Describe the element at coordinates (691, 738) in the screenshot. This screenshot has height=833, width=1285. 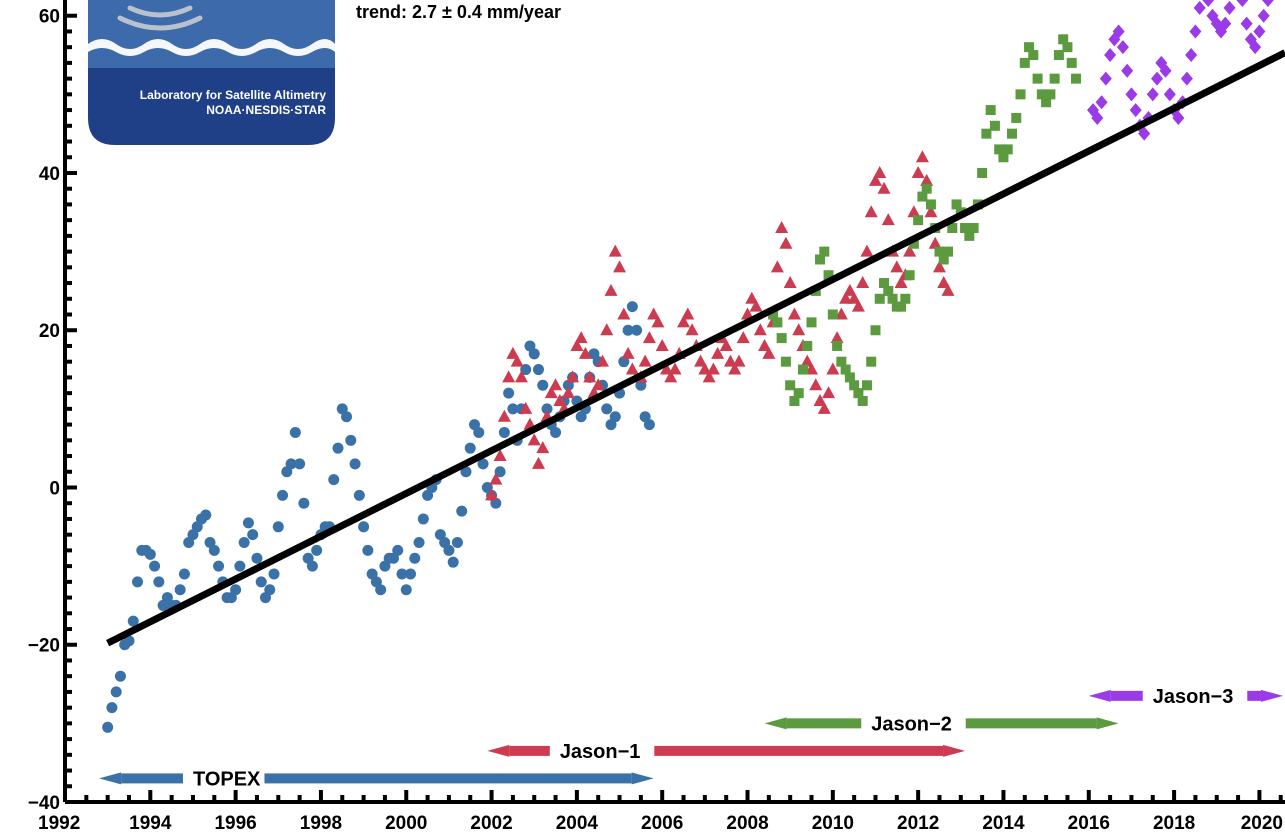
I see `mission-layer: TOPEX Jason−1 Jason−2 Jason−3` at that location.